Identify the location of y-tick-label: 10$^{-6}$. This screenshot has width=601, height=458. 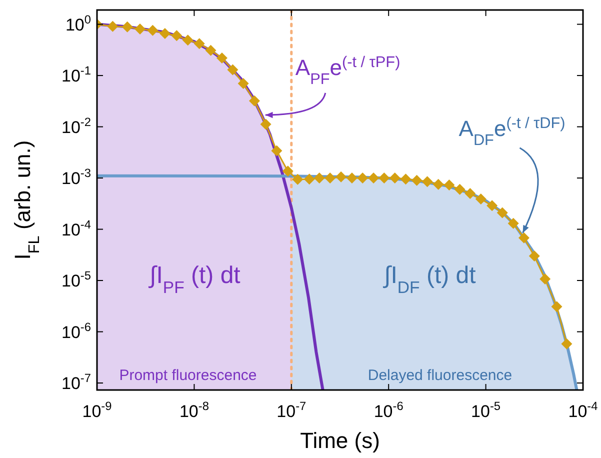
(77, 331).